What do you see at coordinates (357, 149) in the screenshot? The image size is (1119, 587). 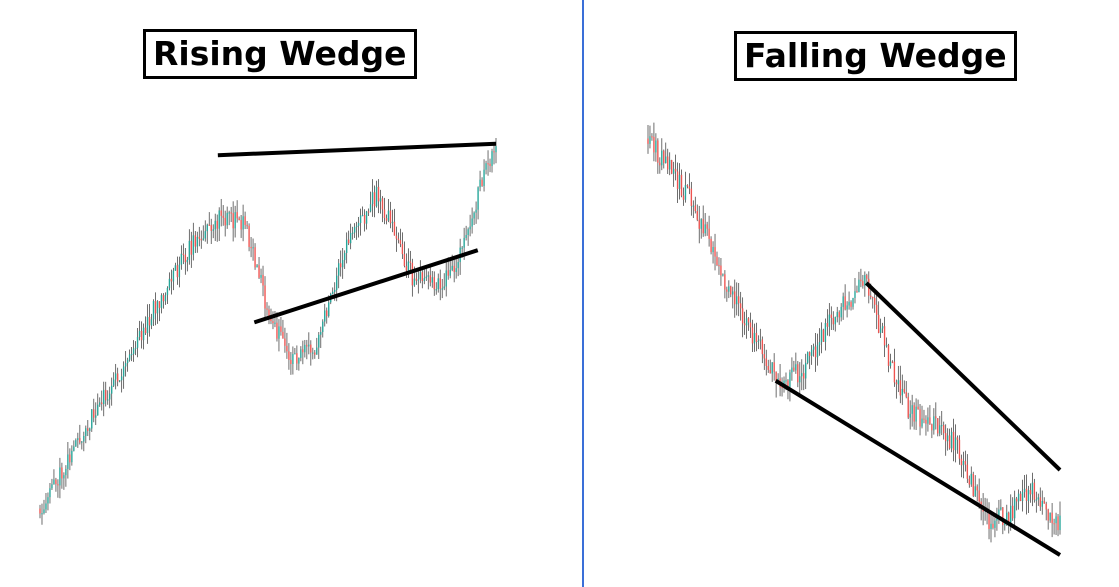 I see `rising-upper-trendline` at bounding box center [357, 149].